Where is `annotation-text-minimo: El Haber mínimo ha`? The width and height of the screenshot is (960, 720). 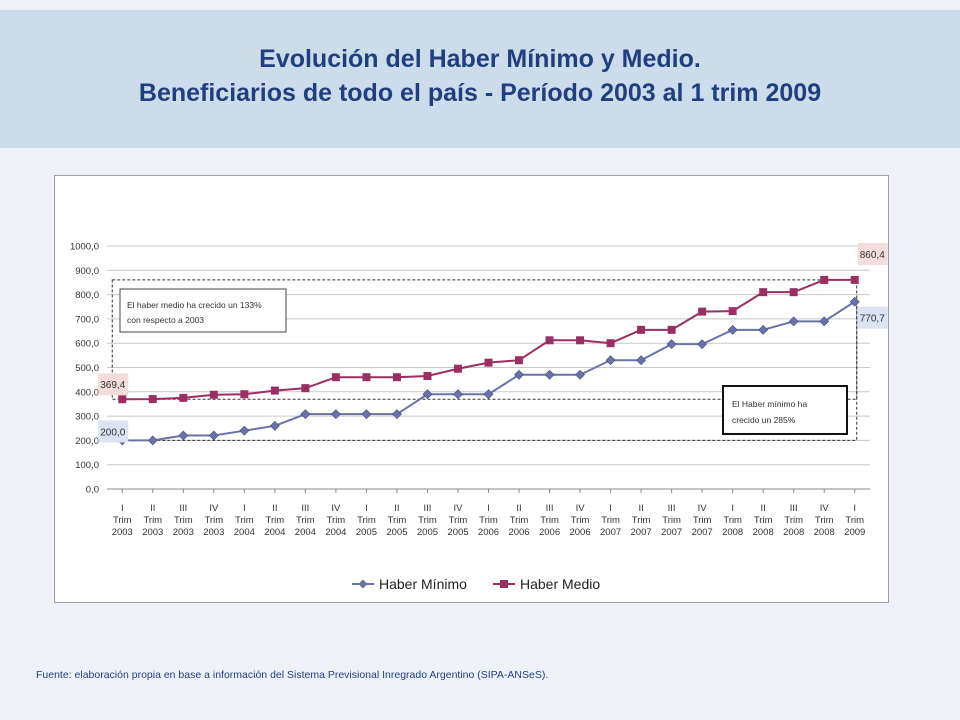 annotation-text-minimo: El Haber mínimo ha is located at coordinates (769, 404).